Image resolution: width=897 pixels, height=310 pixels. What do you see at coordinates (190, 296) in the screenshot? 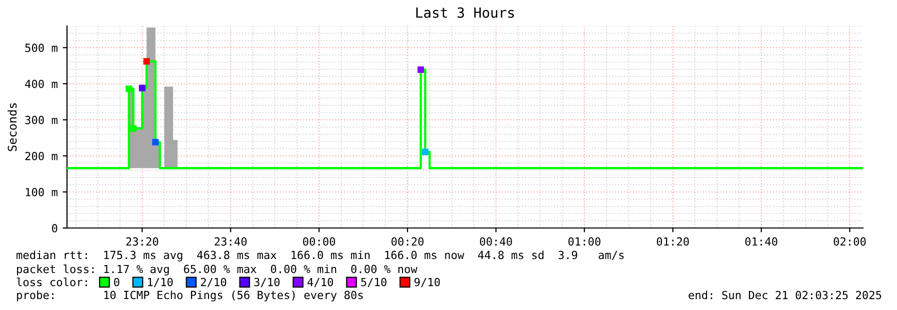
I see `text: probe: 10 ICMP Echo Pings (56 Bytes) every 80s` at bounding box center [190, 296].